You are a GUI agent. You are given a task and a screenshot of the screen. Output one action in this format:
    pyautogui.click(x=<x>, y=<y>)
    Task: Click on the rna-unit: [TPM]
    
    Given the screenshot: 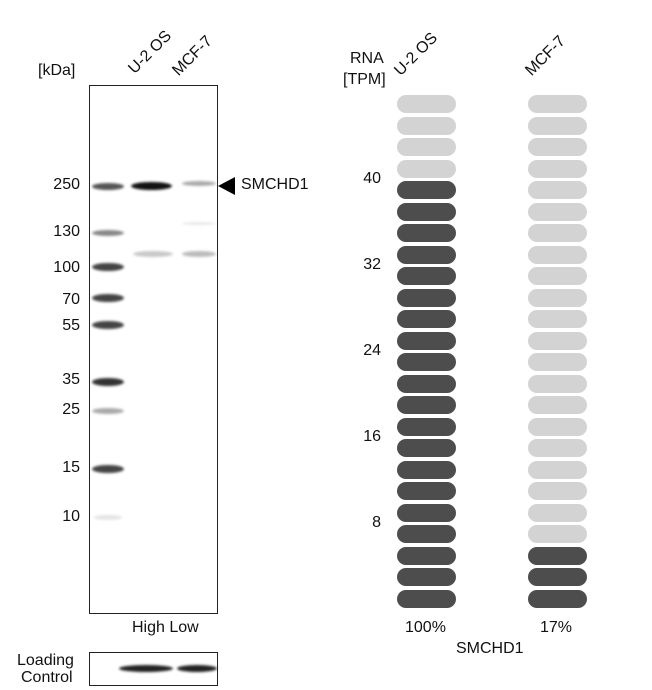 What is the action you would take?
    pyautogui.click(x=364, y=79)
    